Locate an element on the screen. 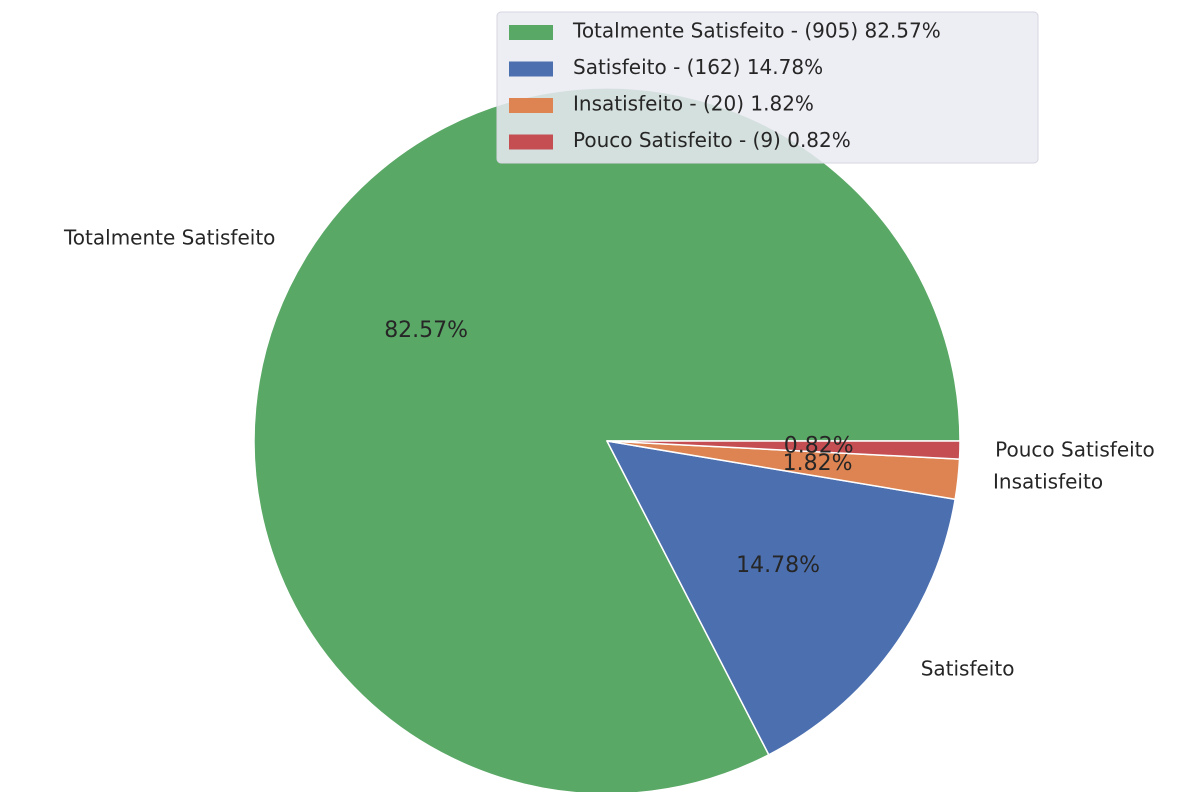 The image size is (1197, 792). legend-label: Satisfeito - (162) 14.78% is located at coordinates (698, 67).